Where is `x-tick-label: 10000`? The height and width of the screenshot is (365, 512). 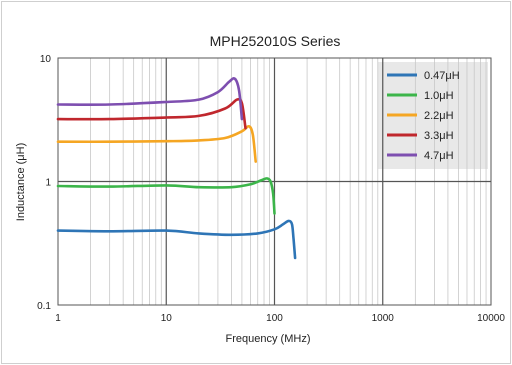
x-tick-label: 10000 is located at coordinates (491, 318).